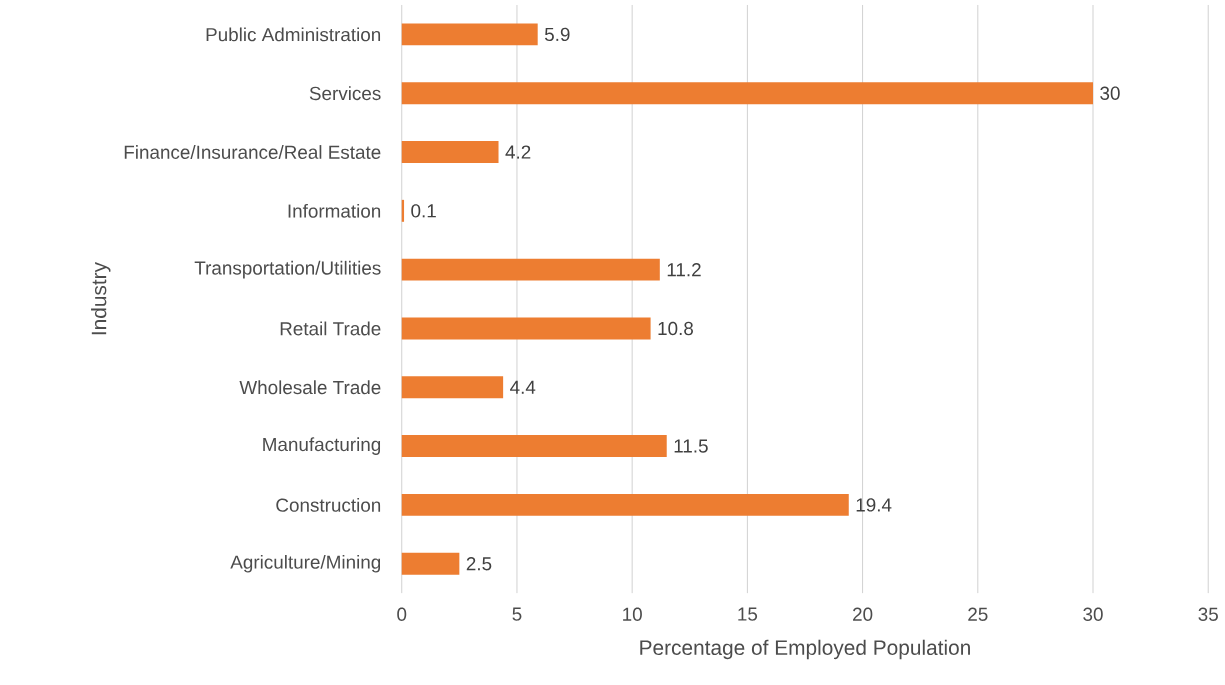  Describe the element at coordinates (518, 152) in the screenshot. I see `data-label: 4.2` at that location.